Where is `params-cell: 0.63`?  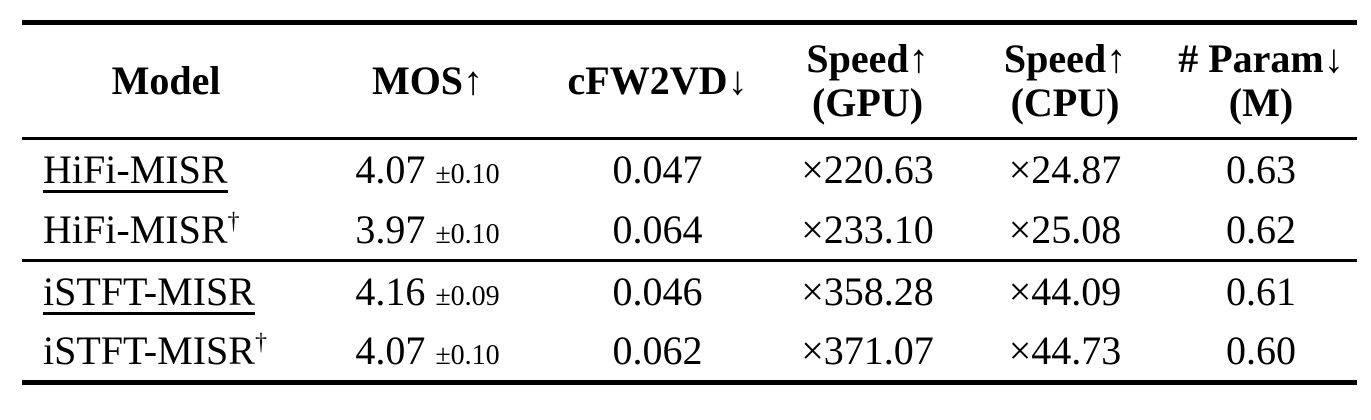
params-cell: 0.63 is located at coordinates (1261, 170).